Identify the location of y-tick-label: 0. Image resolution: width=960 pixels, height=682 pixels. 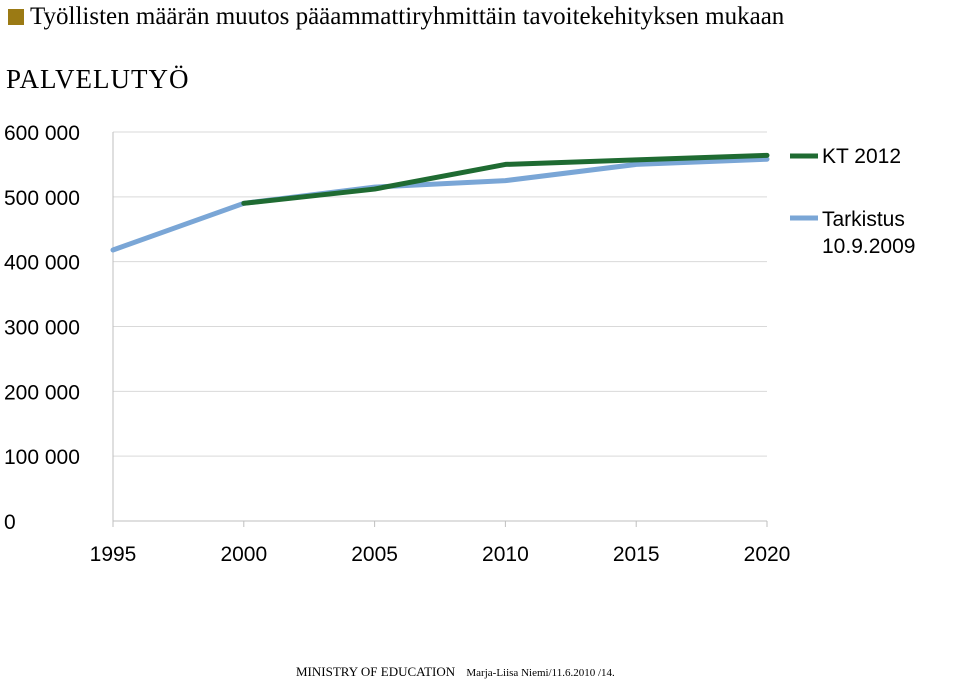
(10, 522).